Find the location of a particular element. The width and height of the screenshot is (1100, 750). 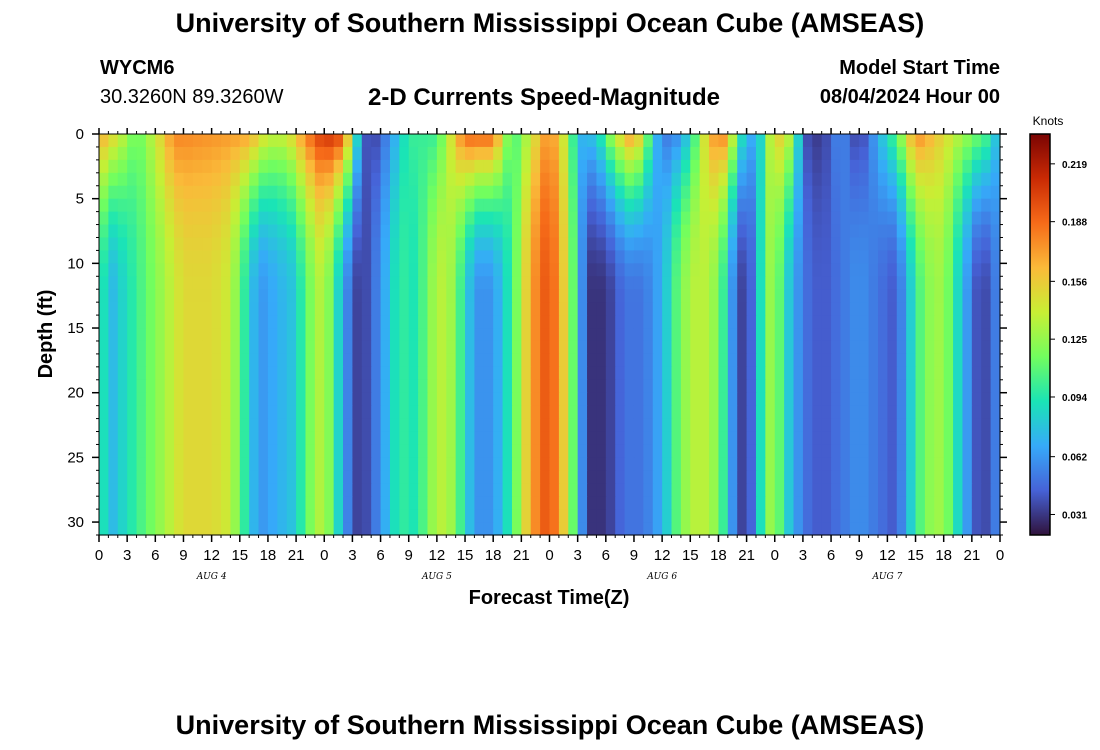

x-tick-label: 18 is located at coordinates (943, 555).